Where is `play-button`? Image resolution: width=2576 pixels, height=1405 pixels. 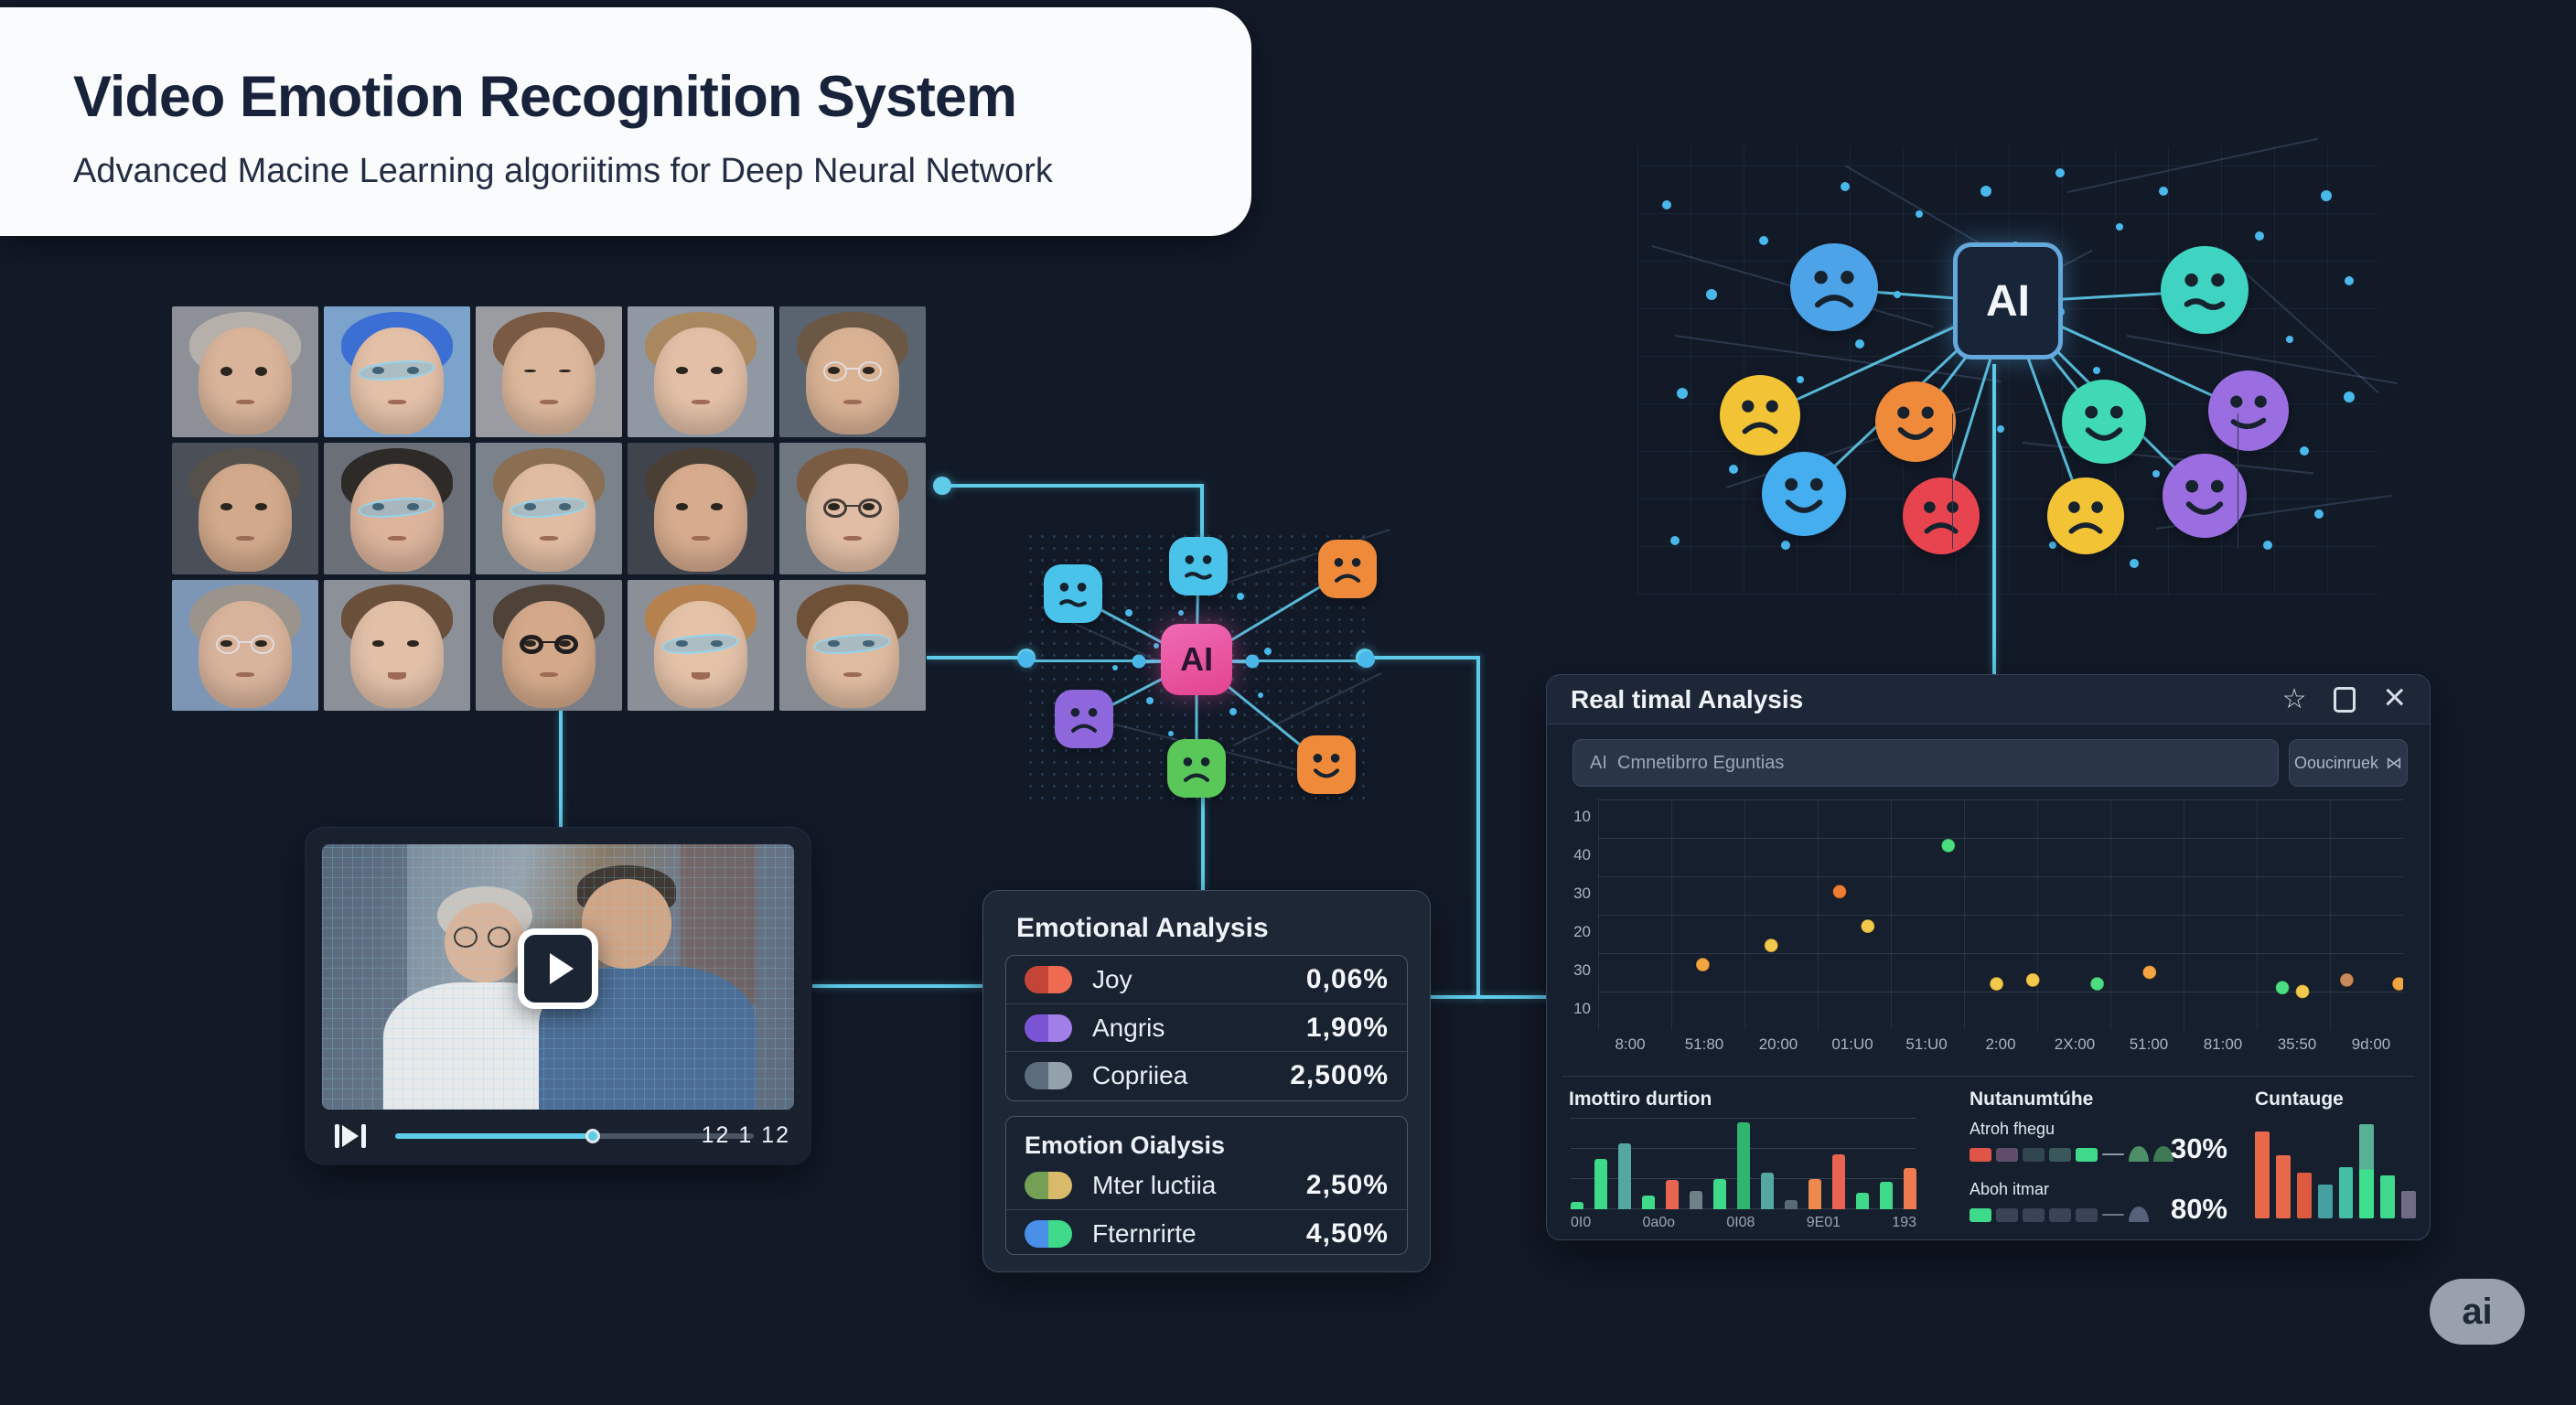 play-button is located at coordinates (558, 969).